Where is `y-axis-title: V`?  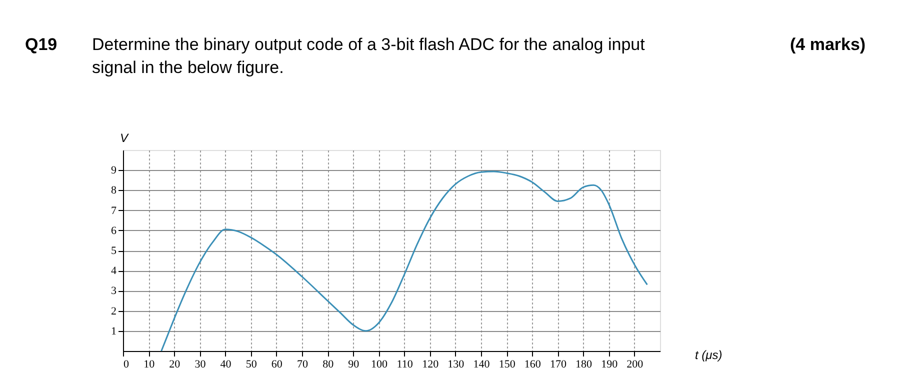 y-axis-title: V is located at coordinates (124, 138).